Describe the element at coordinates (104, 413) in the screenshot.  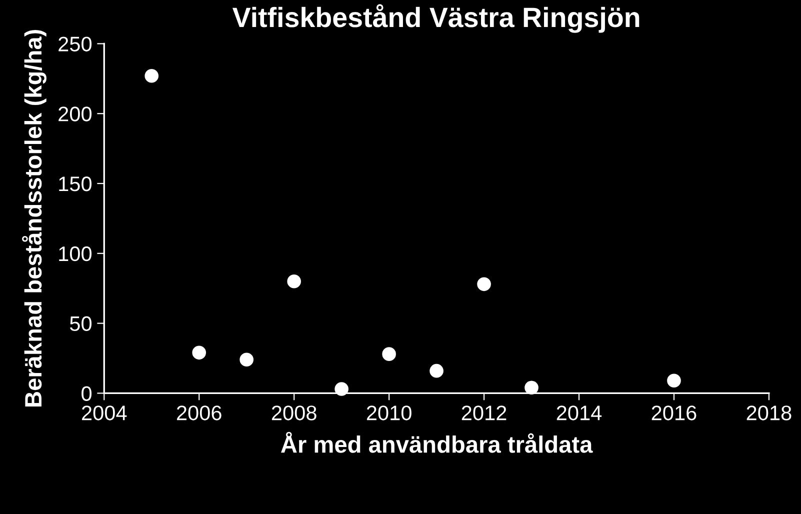
I see `x-tick-label: 2004` at that location.